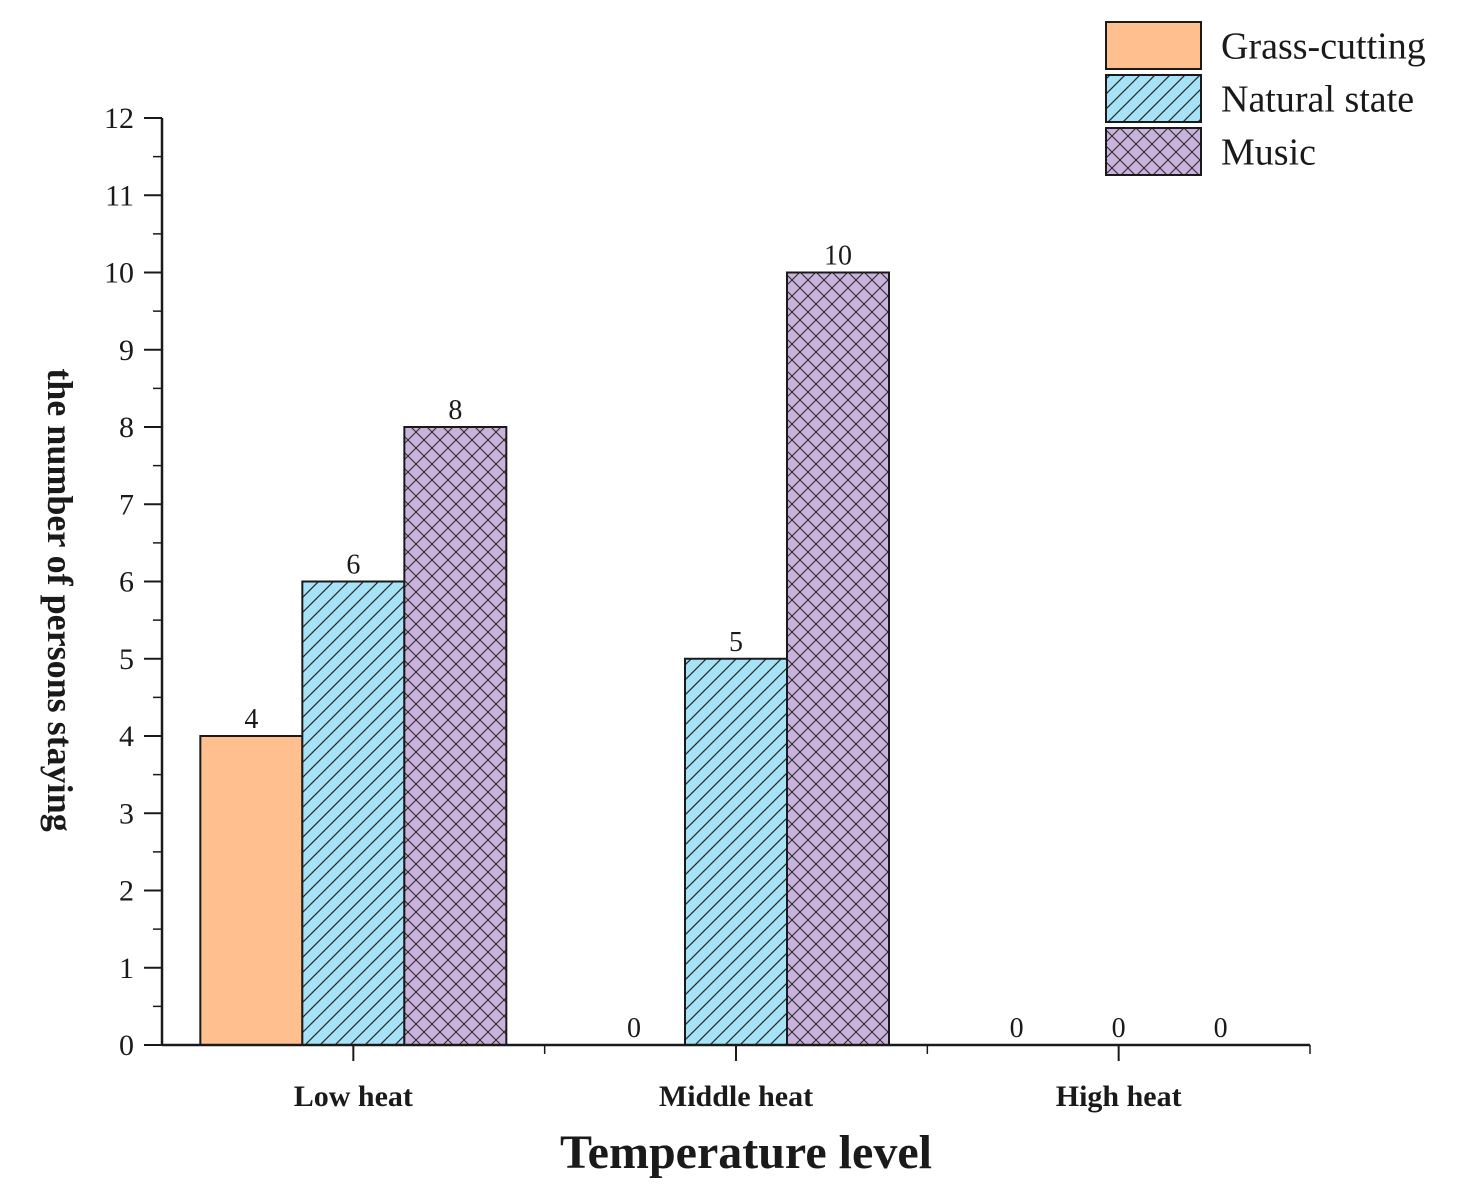  What do you see at coordinates (1323, 47) in the screenshot?
I see `legend-label-grass-cutting: Grass-cutting` at bounding box center [1323, 47].